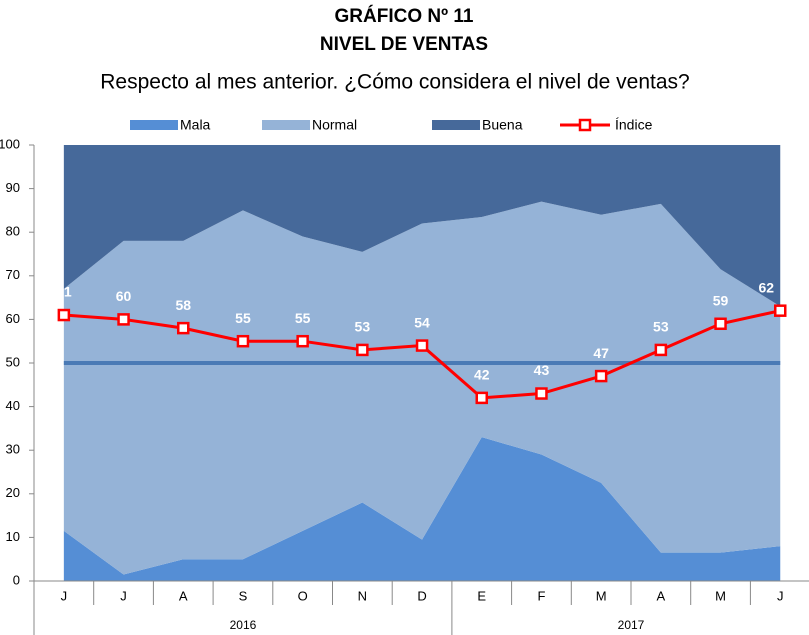 The width and height of the screenshot is (809, 635). I want to click on y-tick-label: 100, so click(10, 143).